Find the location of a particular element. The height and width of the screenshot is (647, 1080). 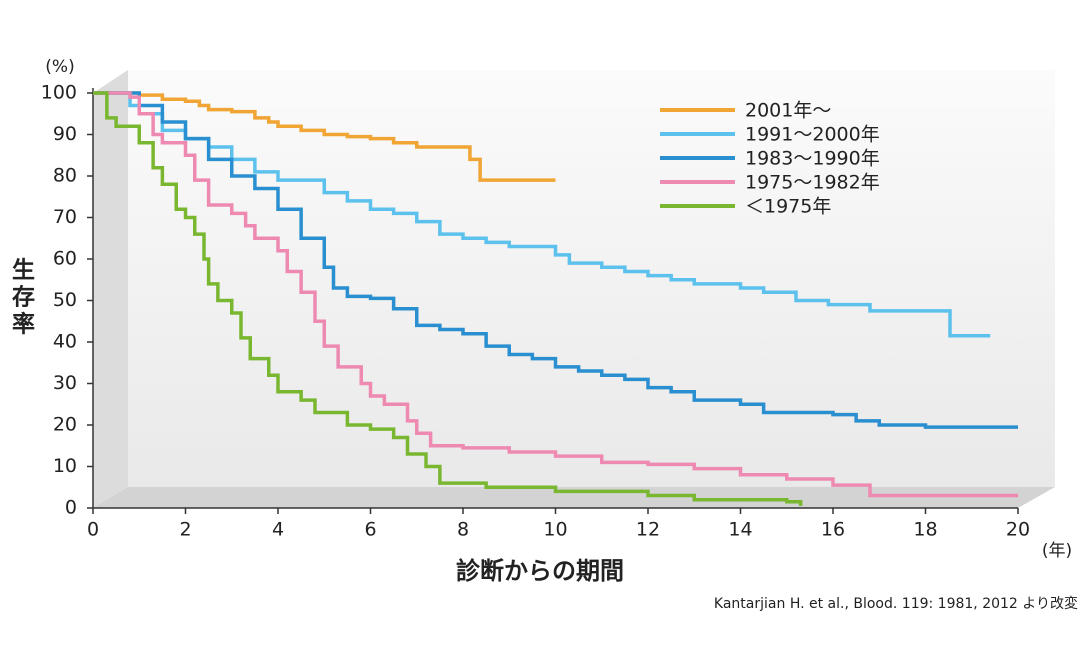

legend-label: 1975〜1982年 is located at coordinates (812, 183).